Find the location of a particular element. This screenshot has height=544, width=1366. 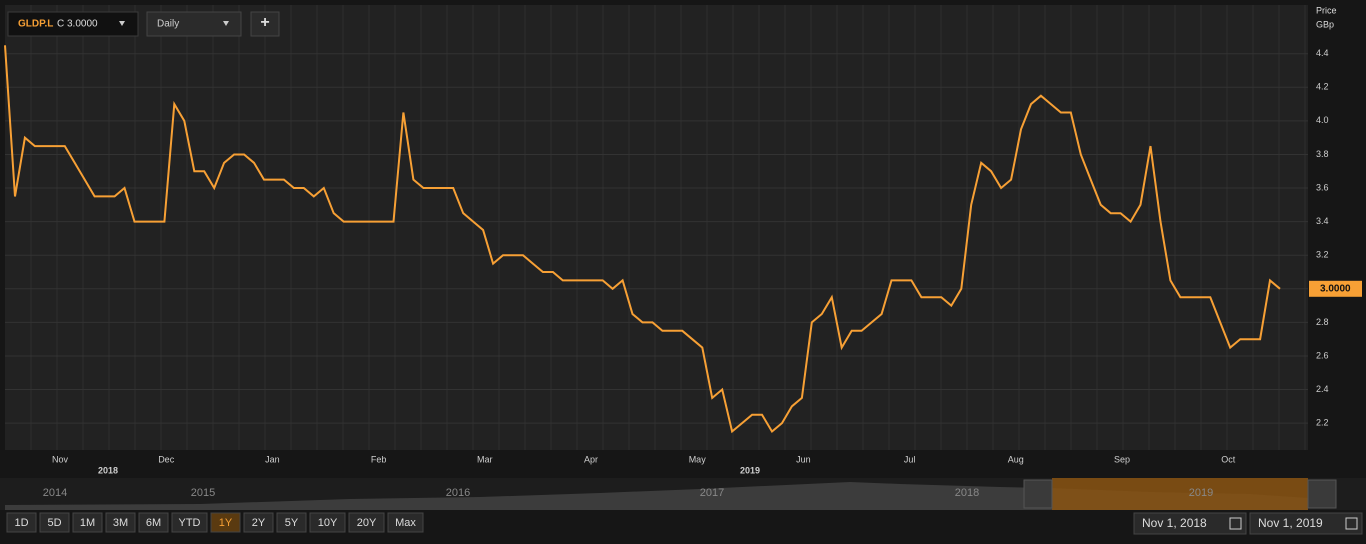

range-button-label: 20Y is located at coordinates (367, 523).